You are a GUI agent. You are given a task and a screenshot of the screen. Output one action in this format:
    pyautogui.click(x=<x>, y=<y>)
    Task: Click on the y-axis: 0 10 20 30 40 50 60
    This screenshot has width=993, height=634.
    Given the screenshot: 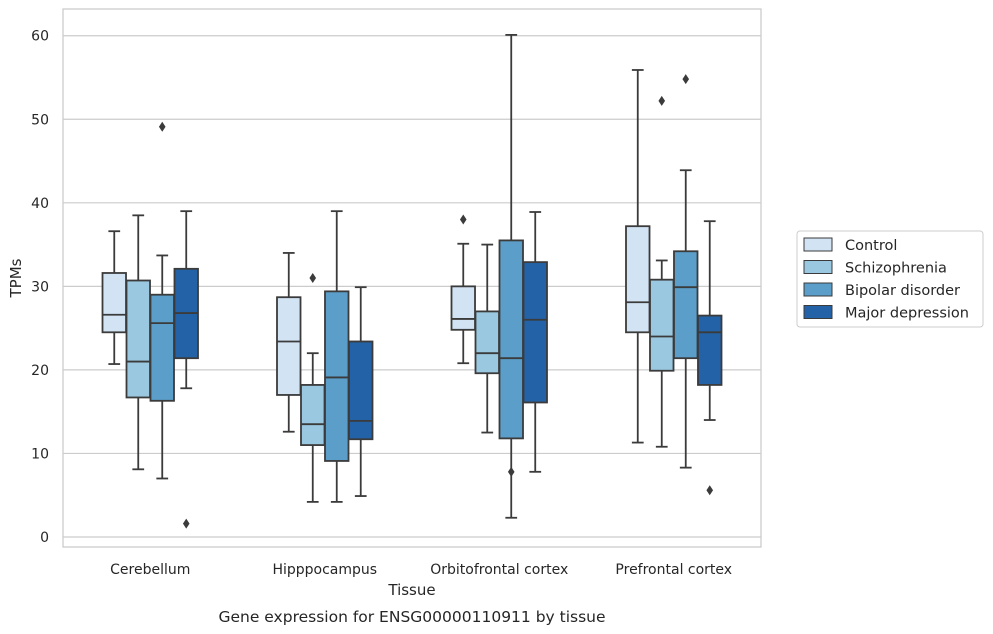 What is the action you would take?
    pyautogui.click(x=40, y=287)
    